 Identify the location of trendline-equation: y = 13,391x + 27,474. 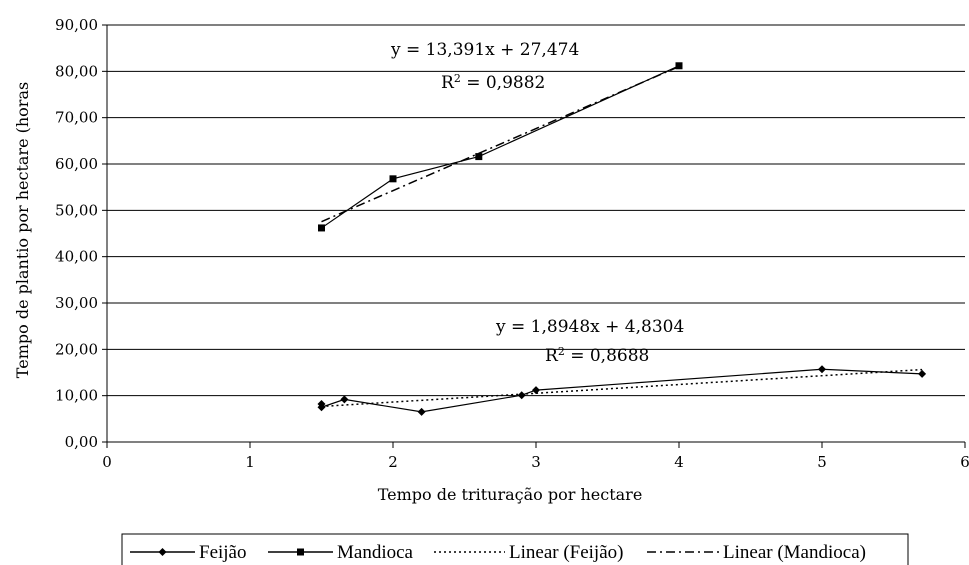
(484, 50).